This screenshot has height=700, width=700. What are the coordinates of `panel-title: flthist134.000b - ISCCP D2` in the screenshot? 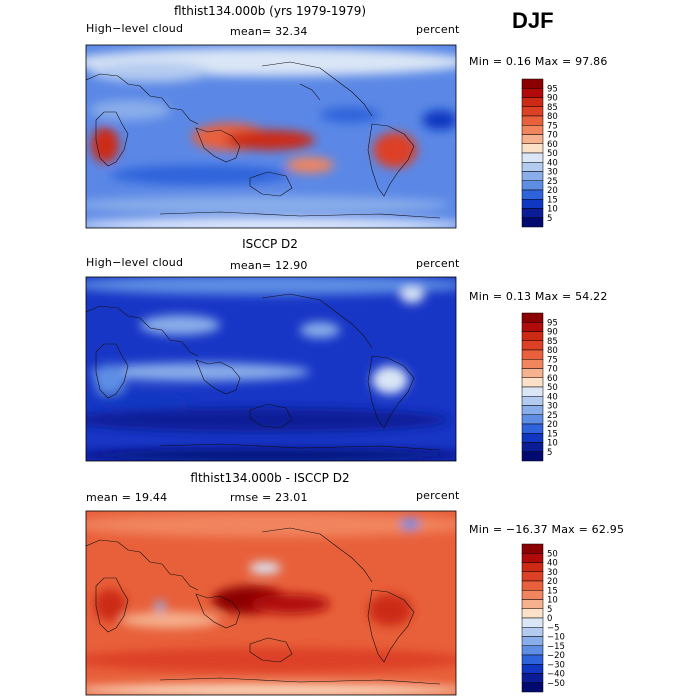 It's located at (270, 478).